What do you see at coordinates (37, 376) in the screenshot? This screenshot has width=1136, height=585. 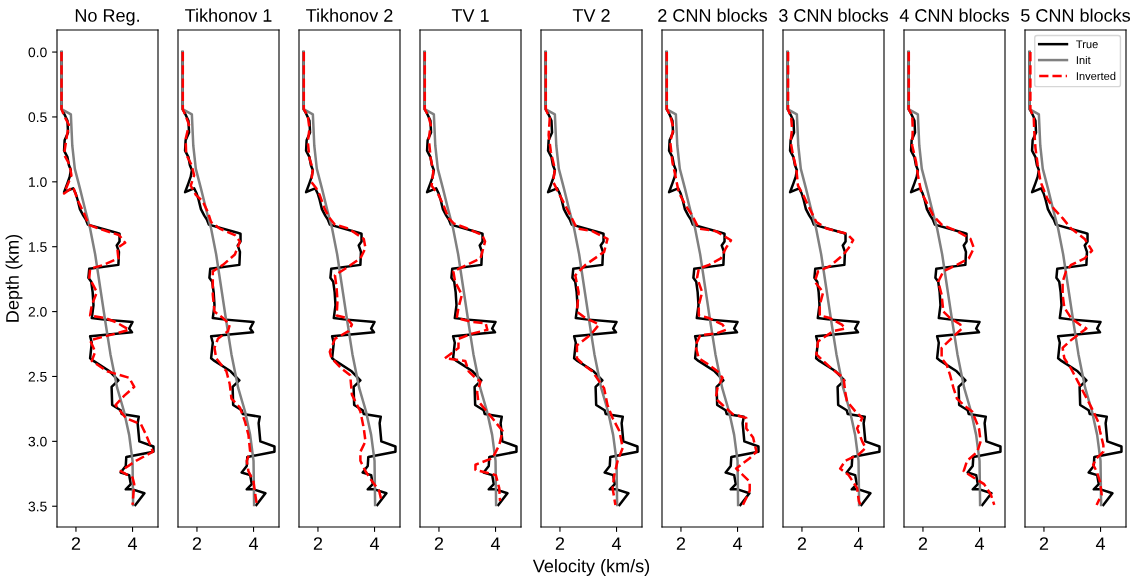 I see `y-tick-label: 2.5` at bounding box center [37, 376].